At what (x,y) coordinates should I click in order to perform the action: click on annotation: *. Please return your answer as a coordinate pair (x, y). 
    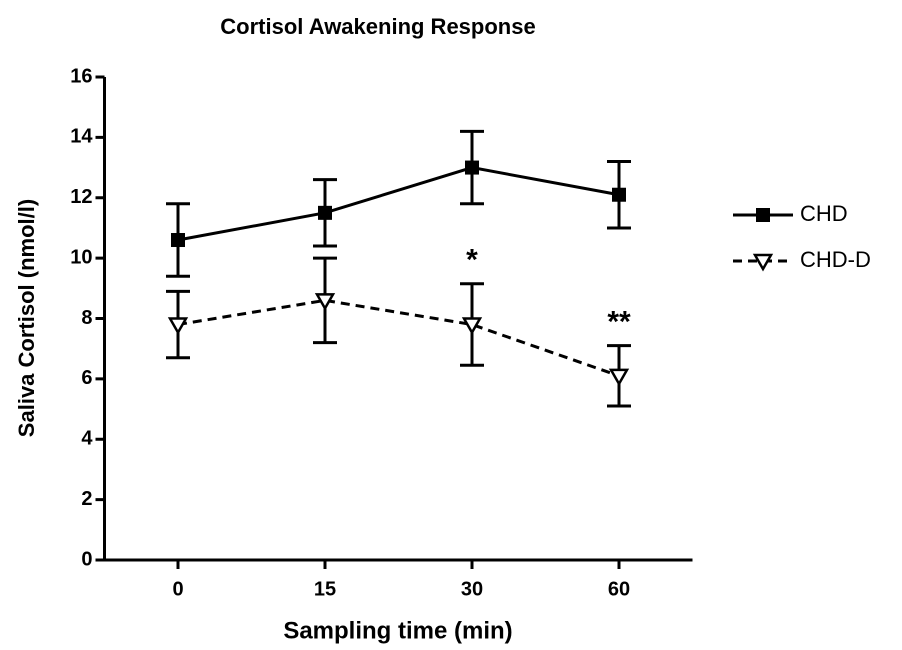
    Looking at the image, I should click on (472, 260).